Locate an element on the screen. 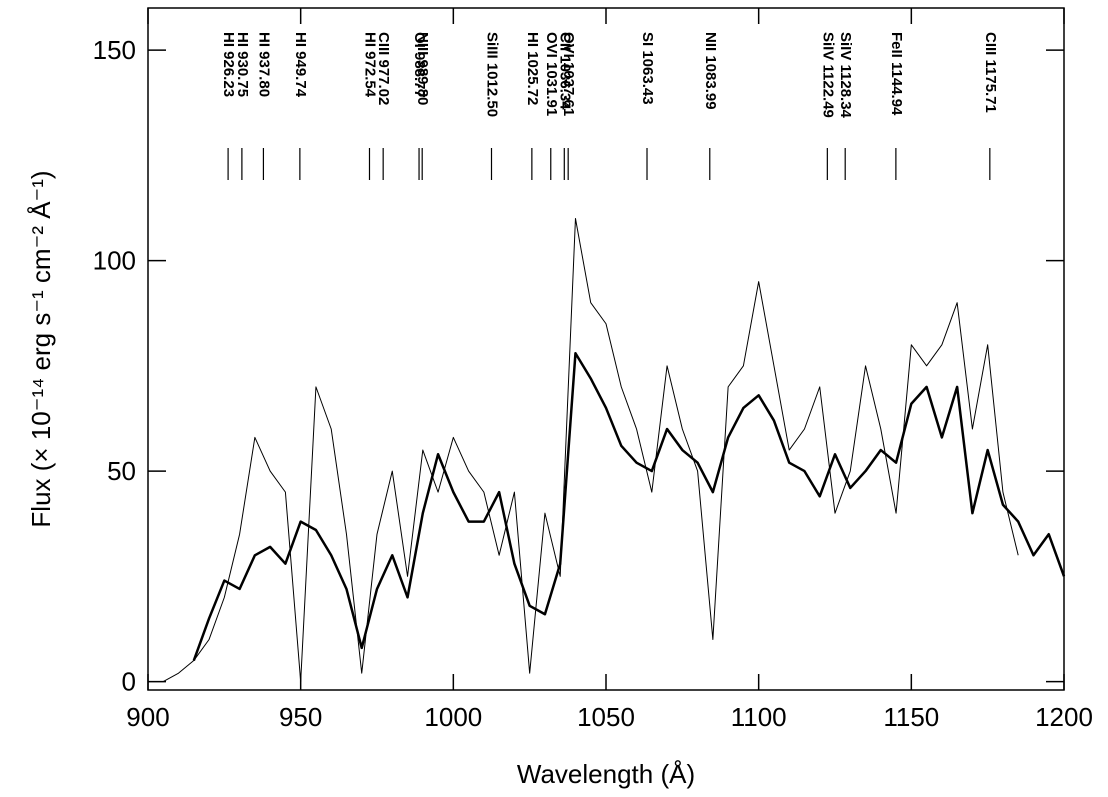 The image size is (1108, 797). x-tick-label: 1200 is located at coordinates (1064, 717).